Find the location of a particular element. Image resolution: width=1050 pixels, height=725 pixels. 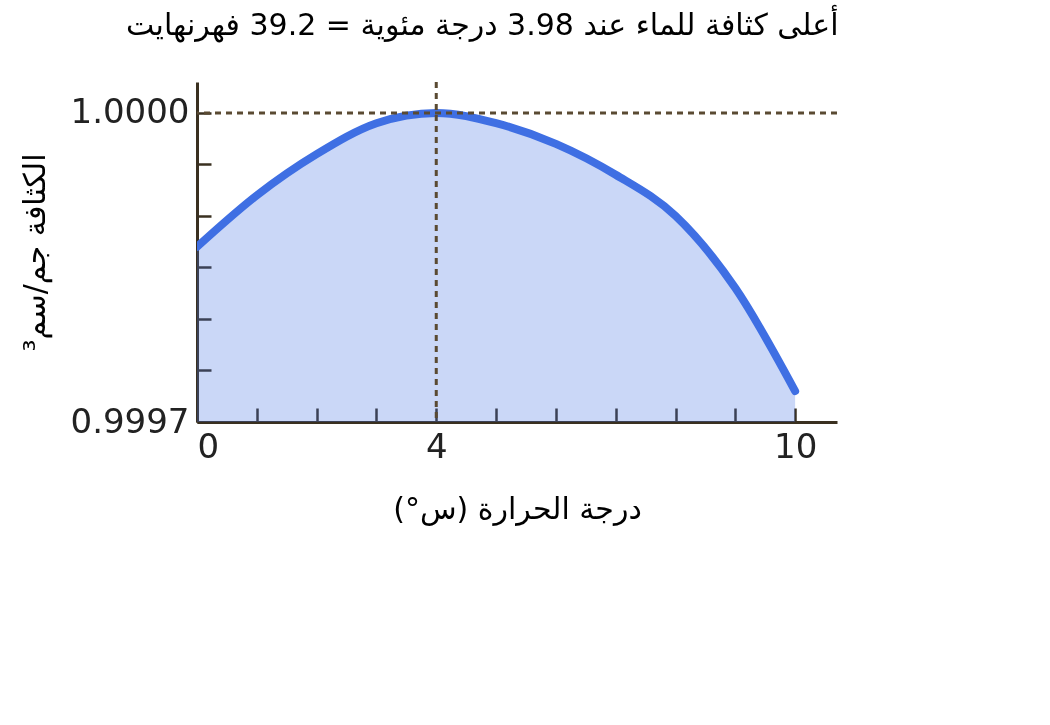

y-tick-label: 0.9997 is located at coordinates (130, 420).